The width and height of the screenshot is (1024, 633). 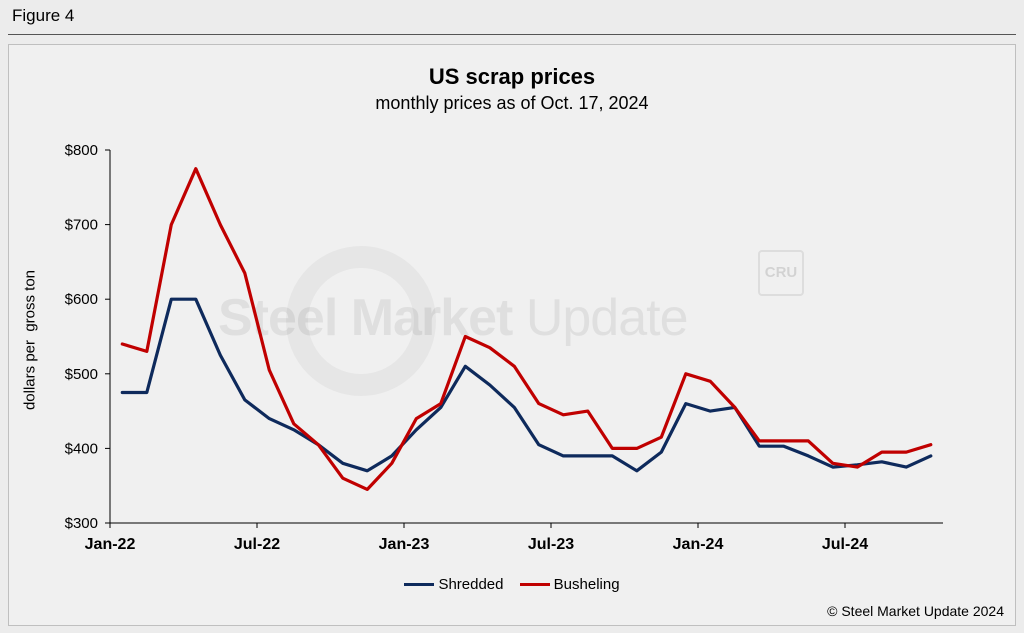 What do you see at coordinates (600, 318) in the screenshot?
I see `watermark-light: Update` at bounding box center [600, 318].